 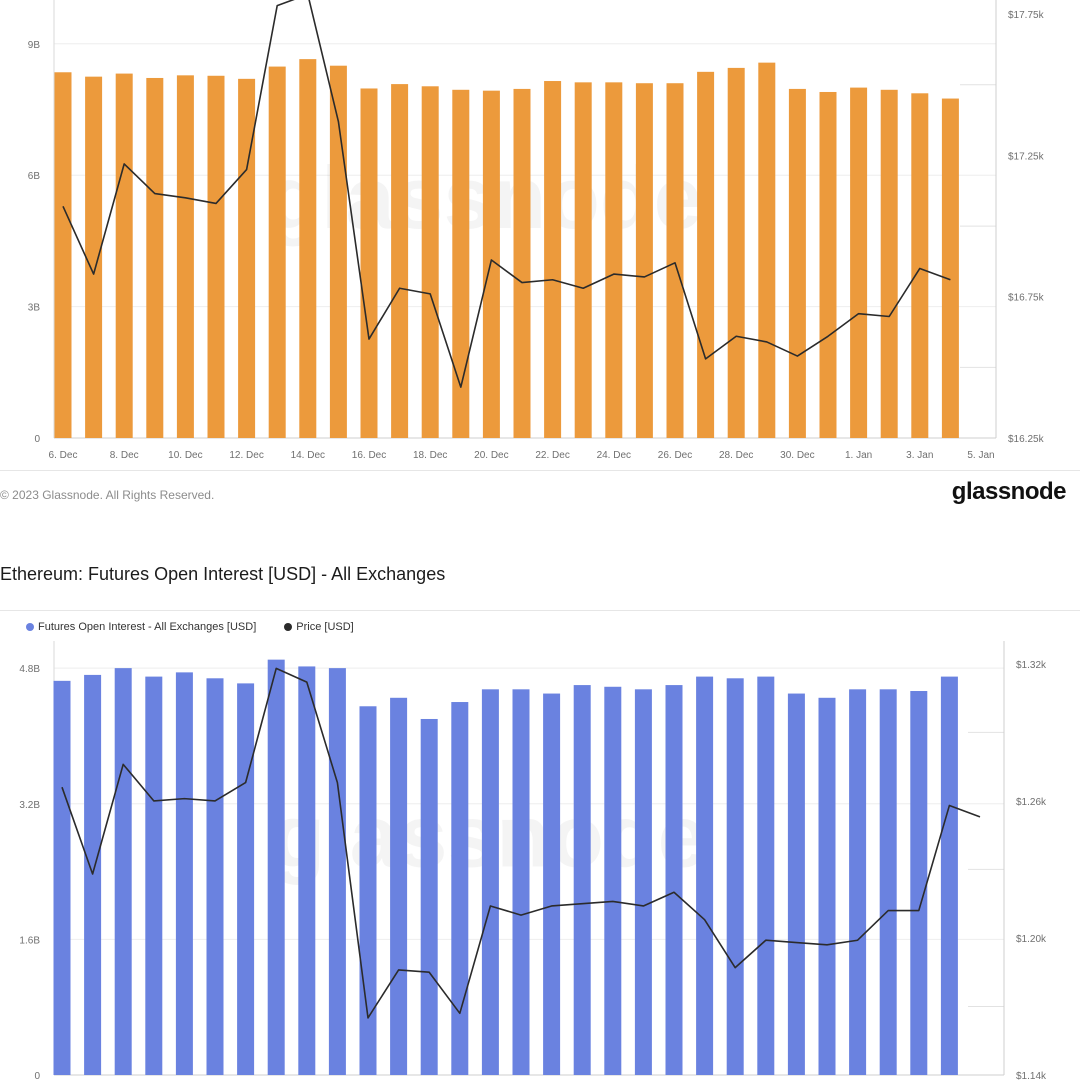 What do you see at coordinates (325, 627) in the screenshot?
I see `legend-label-price: Price [USD]` at bounding box center [325, 627].